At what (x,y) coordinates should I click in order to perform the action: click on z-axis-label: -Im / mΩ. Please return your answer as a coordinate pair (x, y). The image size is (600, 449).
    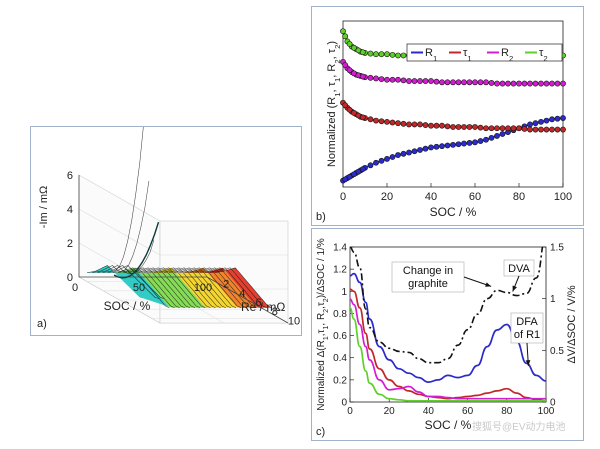
    Looking at the image, I should click on (44, 207).